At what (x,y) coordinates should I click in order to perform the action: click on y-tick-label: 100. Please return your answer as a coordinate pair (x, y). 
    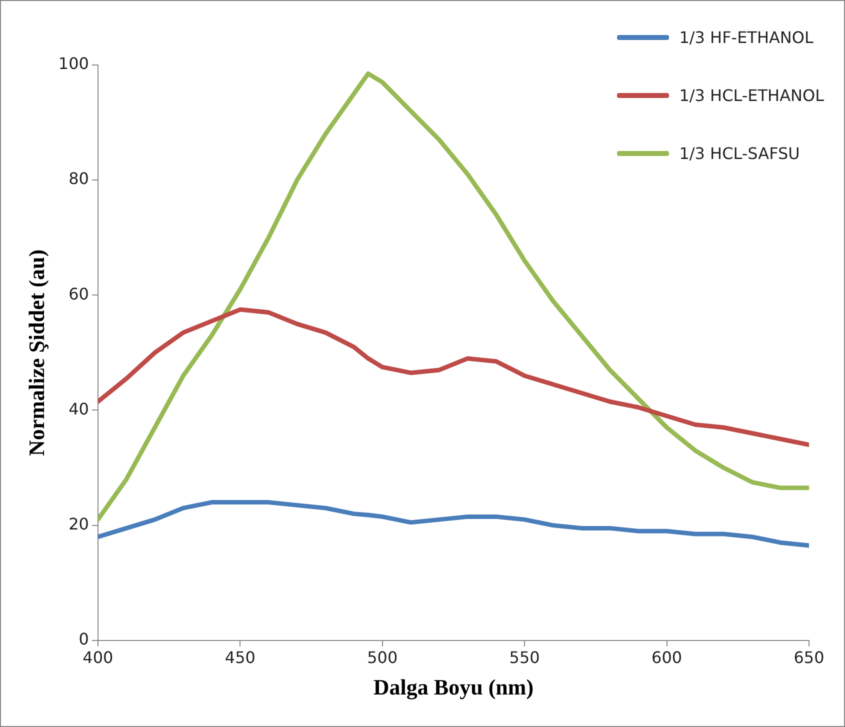
    Looking at the image, I should click on (73, 64).